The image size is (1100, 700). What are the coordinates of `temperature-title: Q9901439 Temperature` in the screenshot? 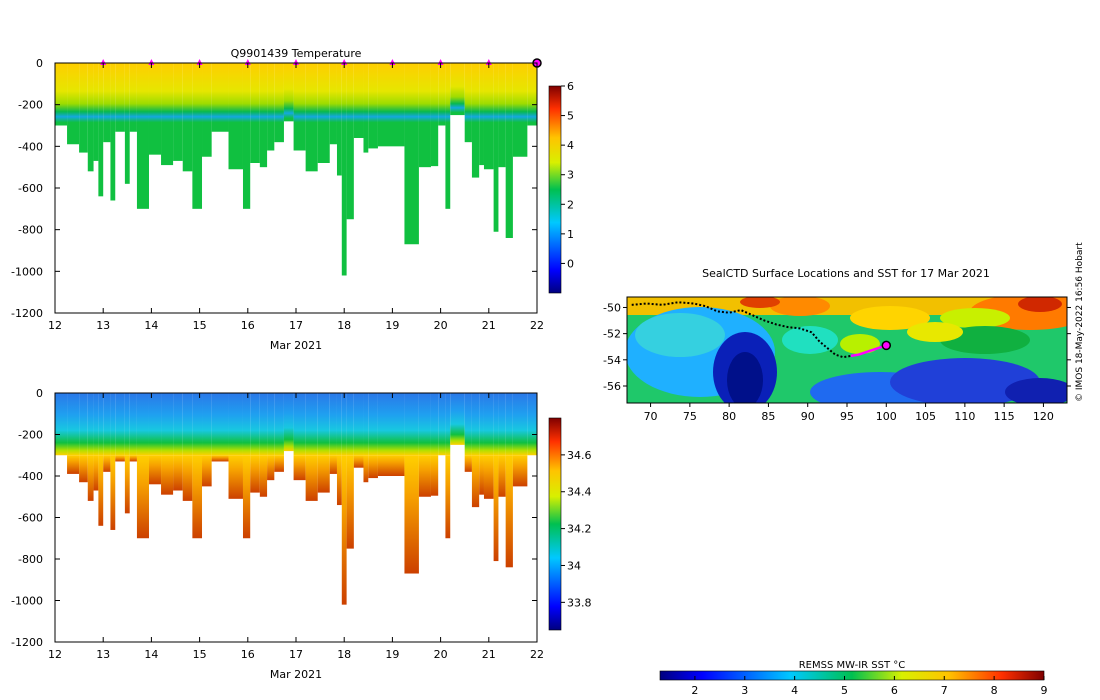 It's located at (296, 53).